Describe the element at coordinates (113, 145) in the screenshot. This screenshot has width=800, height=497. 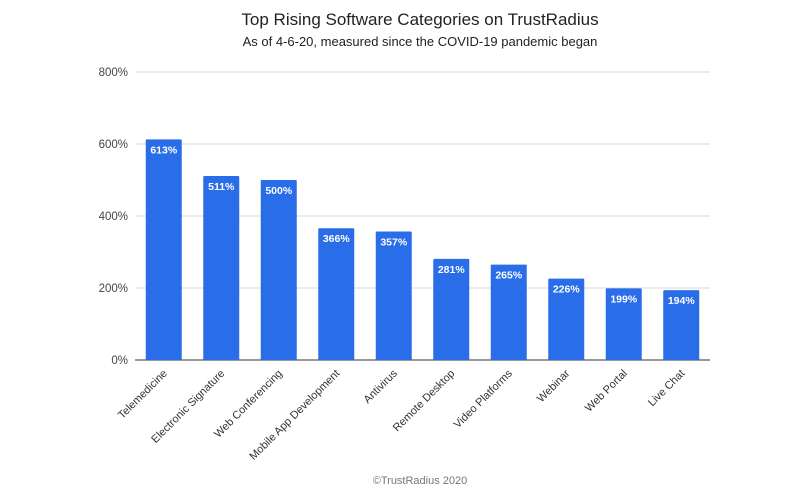
I see `y-tick-label: 600%` at that location.